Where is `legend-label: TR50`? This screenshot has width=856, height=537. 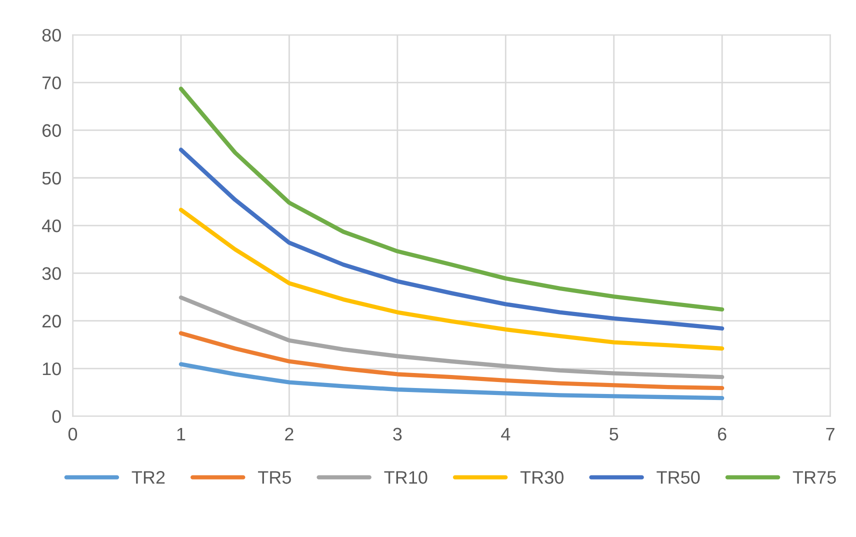 legend-label: TR50 is located at coordinates (678, 477).